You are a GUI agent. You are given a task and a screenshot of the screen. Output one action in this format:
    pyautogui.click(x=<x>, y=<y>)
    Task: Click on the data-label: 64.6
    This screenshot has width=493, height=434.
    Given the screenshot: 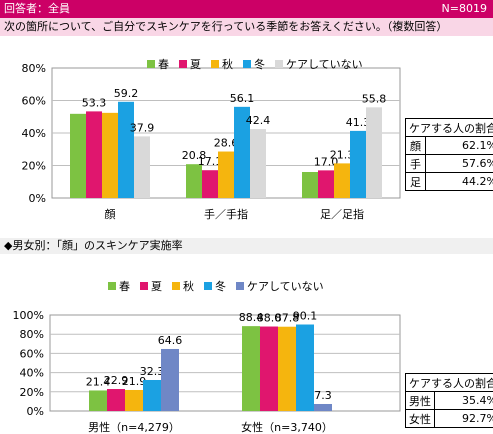 What is the action you would take?
    pyautogui.click(x=170, y=340)
    